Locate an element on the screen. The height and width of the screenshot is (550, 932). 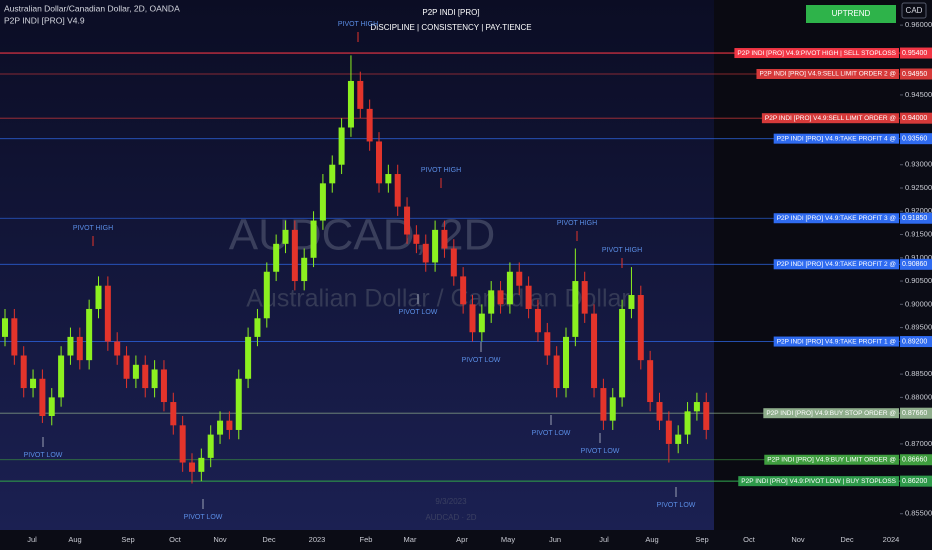
y-tick-label: 0.85500 is located at coordinates (918, 513).